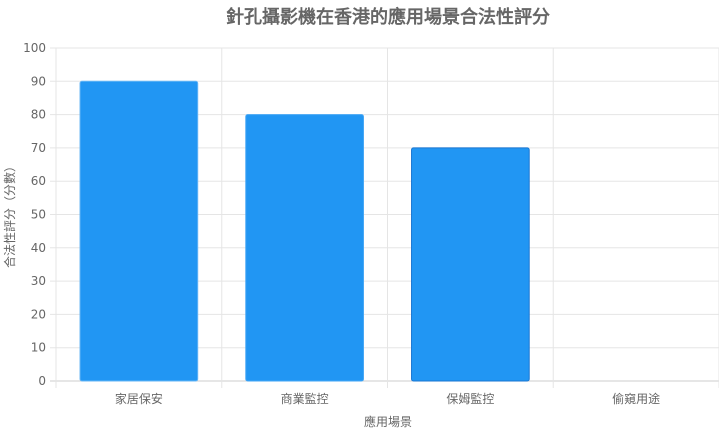 Image resolution: width=719 pixels, height=433 pixels. I want to click on y-tick-label: 70, so click(38, 148).